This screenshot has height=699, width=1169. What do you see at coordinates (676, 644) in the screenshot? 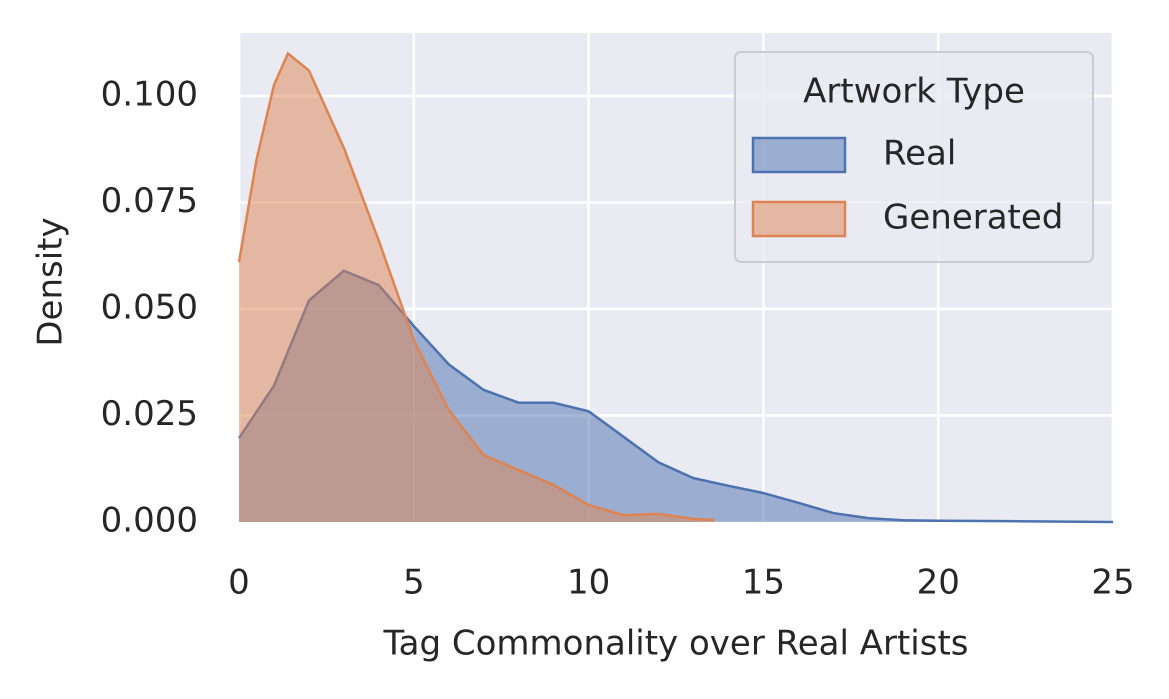
I see `x-axis-label: Tag Commonality over Real Artists` at bounding box center [676, 644].